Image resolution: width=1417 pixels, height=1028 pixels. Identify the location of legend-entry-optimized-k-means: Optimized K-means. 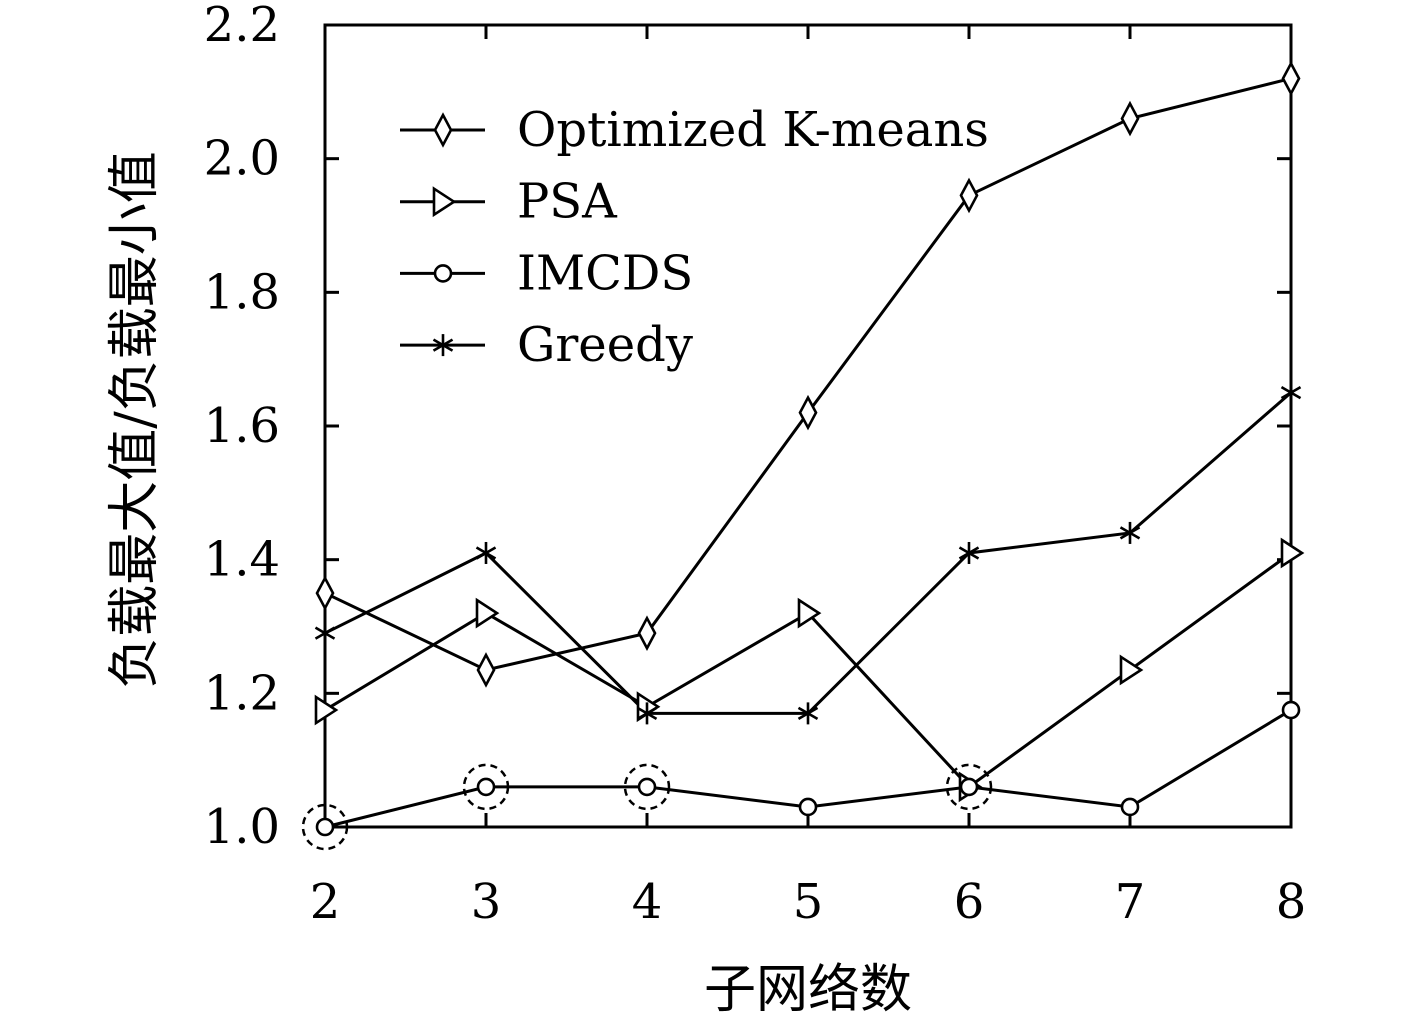
(694, 130).